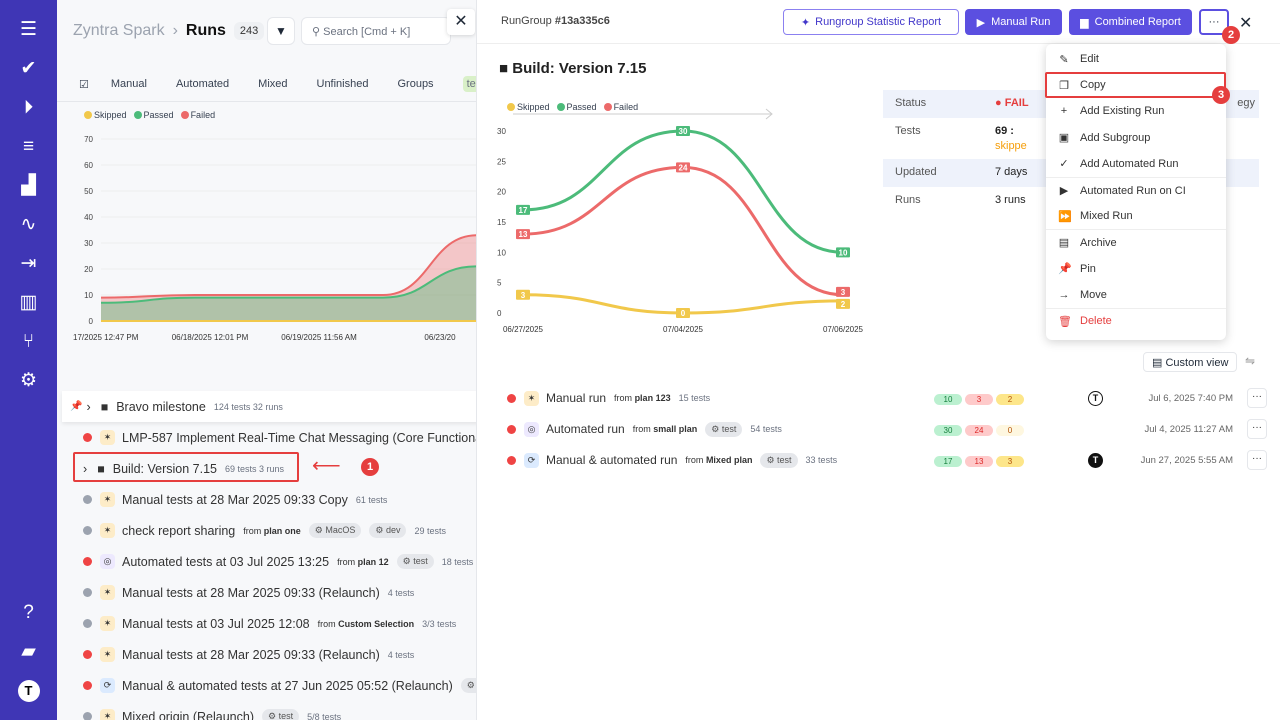  What do you see at coordinates (1245, 23) in the screenshot?
I see `close-button: ✕` at bounding box center [1245, 23].